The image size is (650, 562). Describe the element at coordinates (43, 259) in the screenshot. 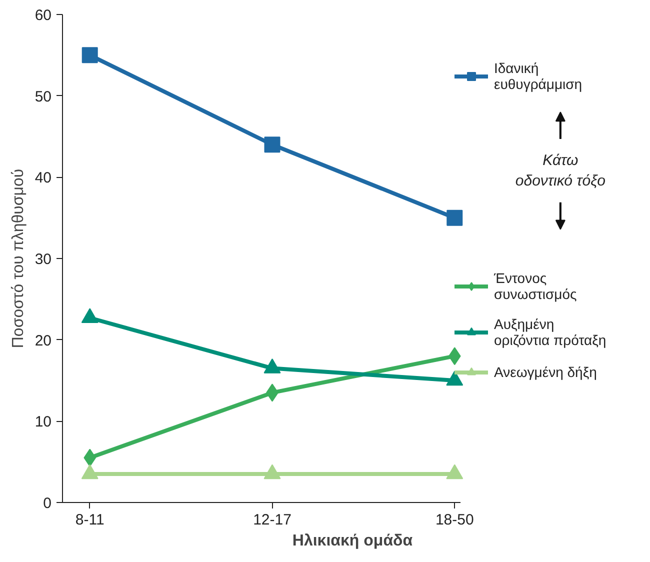

I see `y-tick-label: 30` at that location.